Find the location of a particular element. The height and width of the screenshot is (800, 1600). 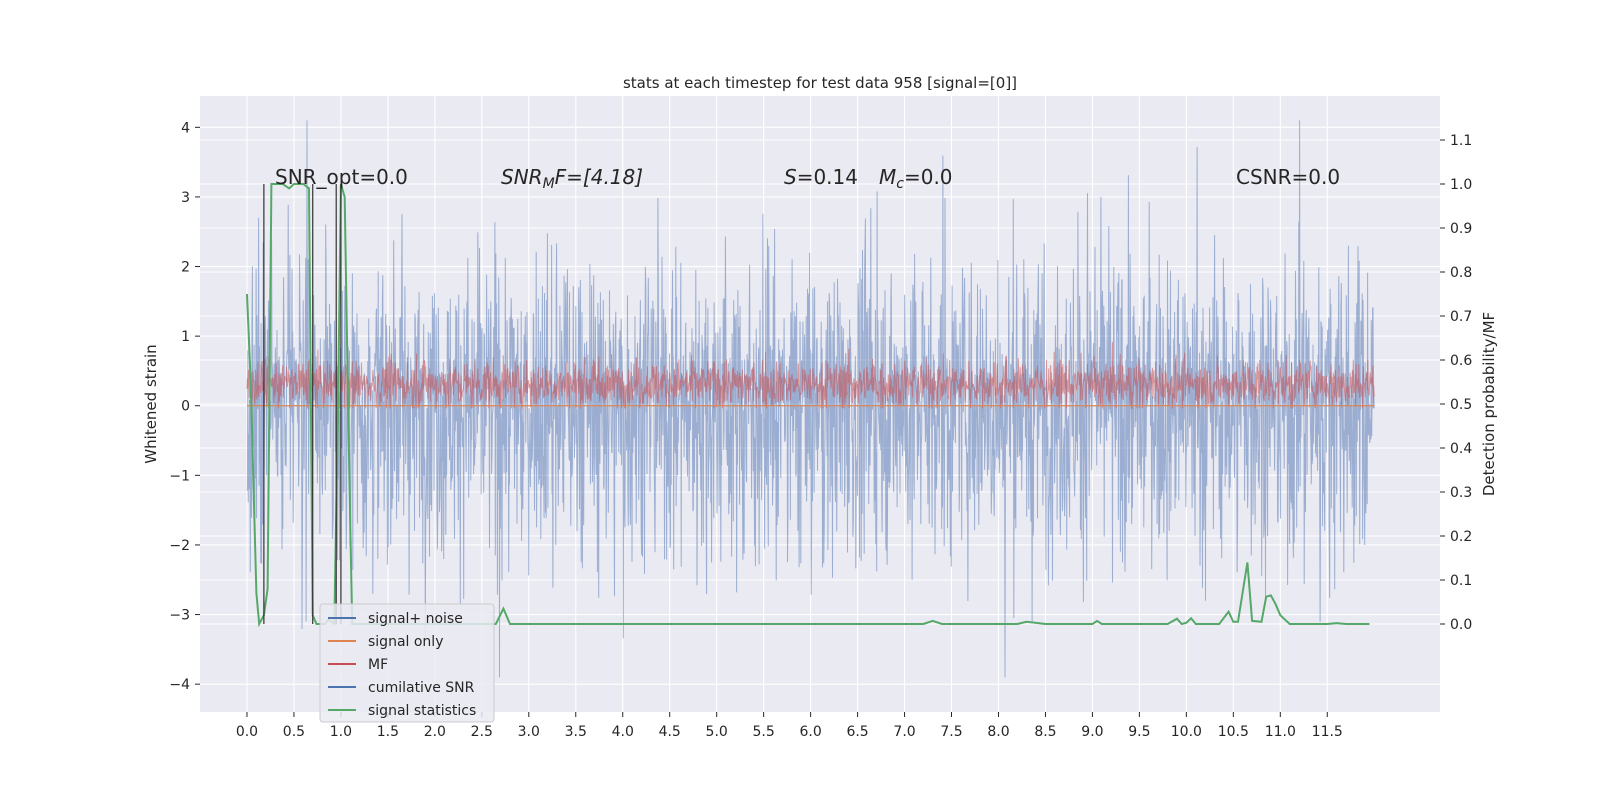

y-right-tick-label: 0.0 is located at coordinates (1461, 625).